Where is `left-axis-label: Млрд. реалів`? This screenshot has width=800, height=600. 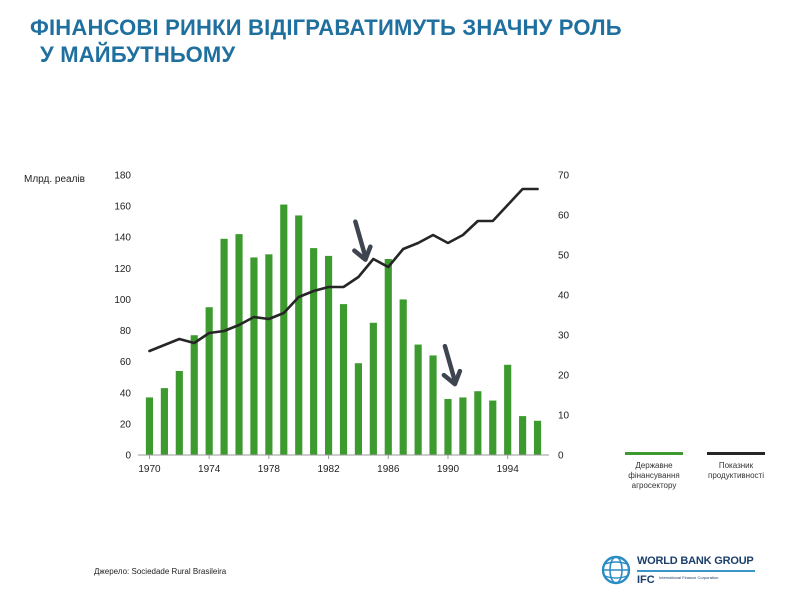
left-axis-label: Млрд. реалів is located at coordinates (54, 179).